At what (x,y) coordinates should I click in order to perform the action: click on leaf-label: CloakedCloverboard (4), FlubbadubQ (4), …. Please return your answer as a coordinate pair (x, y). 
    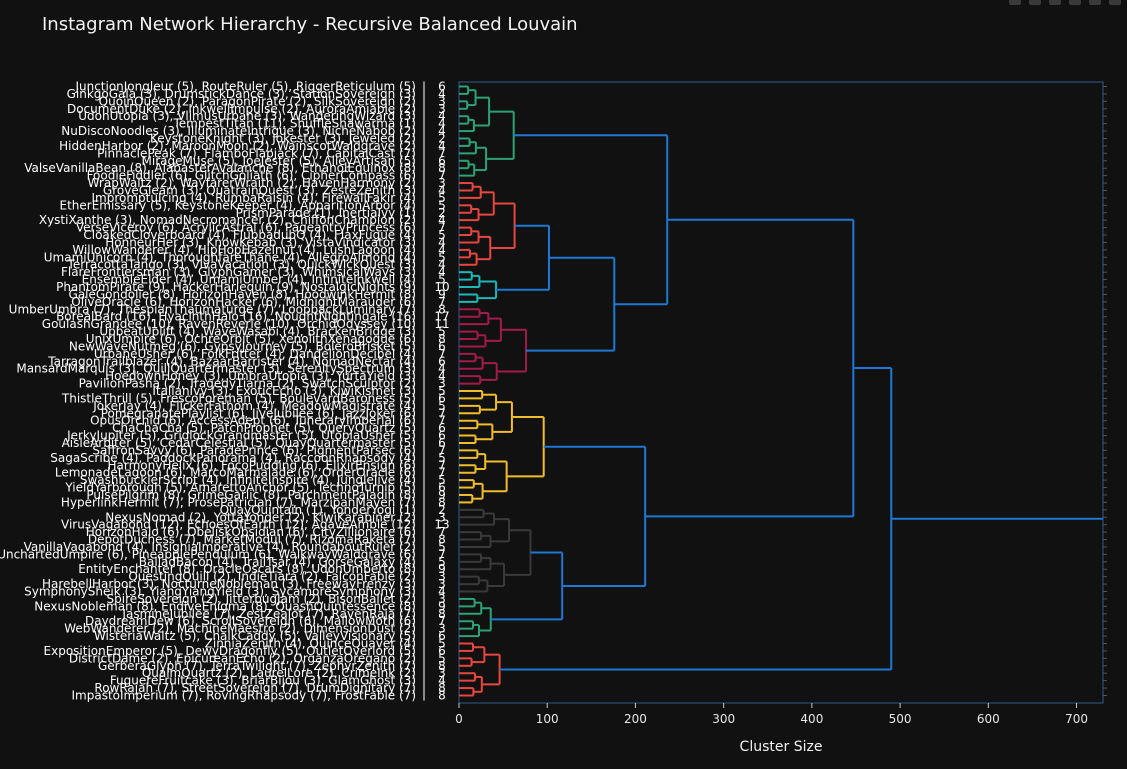
    Looking at the image, I should click on (249, 235).